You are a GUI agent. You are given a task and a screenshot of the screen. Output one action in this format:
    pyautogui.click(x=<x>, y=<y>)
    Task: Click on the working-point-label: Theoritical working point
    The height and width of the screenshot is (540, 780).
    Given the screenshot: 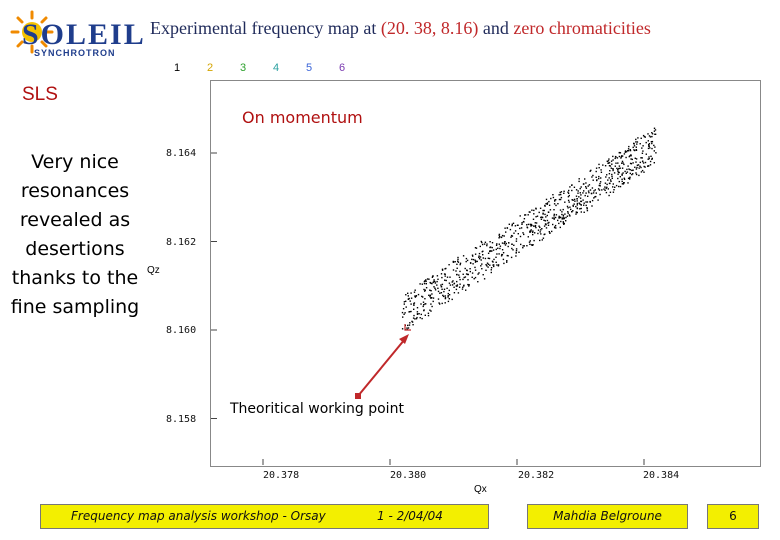 What is the action you would take?
    pyautogui.click(x=317, y=409)
    